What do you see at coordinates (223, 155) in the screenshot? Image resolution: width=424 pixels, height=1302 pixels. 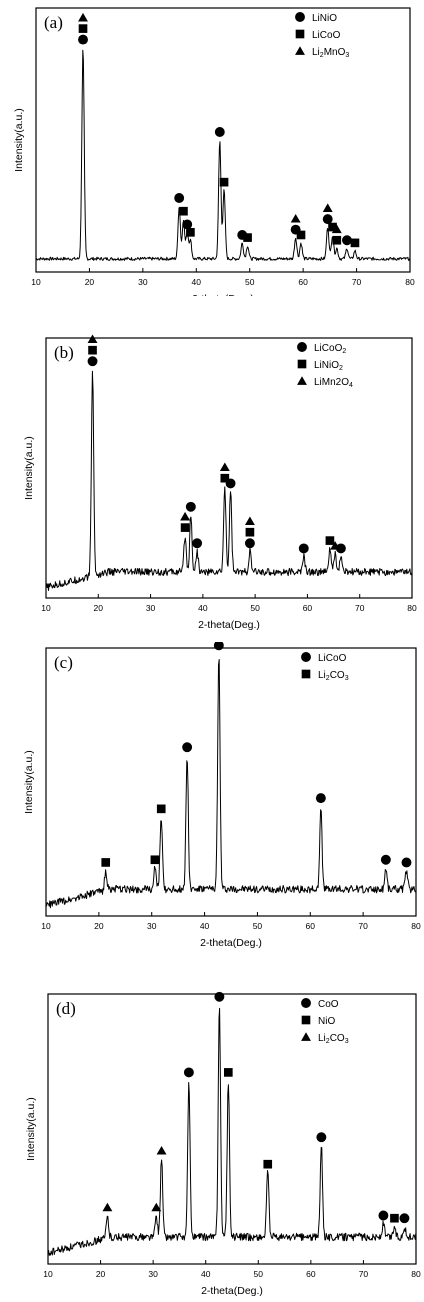 I see `xrd-trace` at bounding box center [223, 155].